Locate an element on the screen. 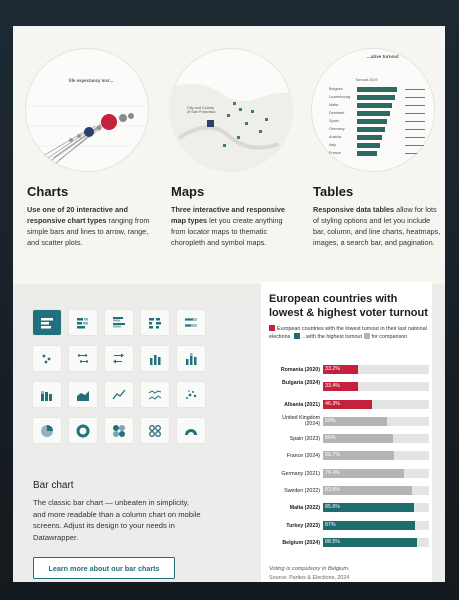 Image resolution: width=459 pixels, height=600 pixels. table-preview-country: Denmark is located at coordinates (337, 113).